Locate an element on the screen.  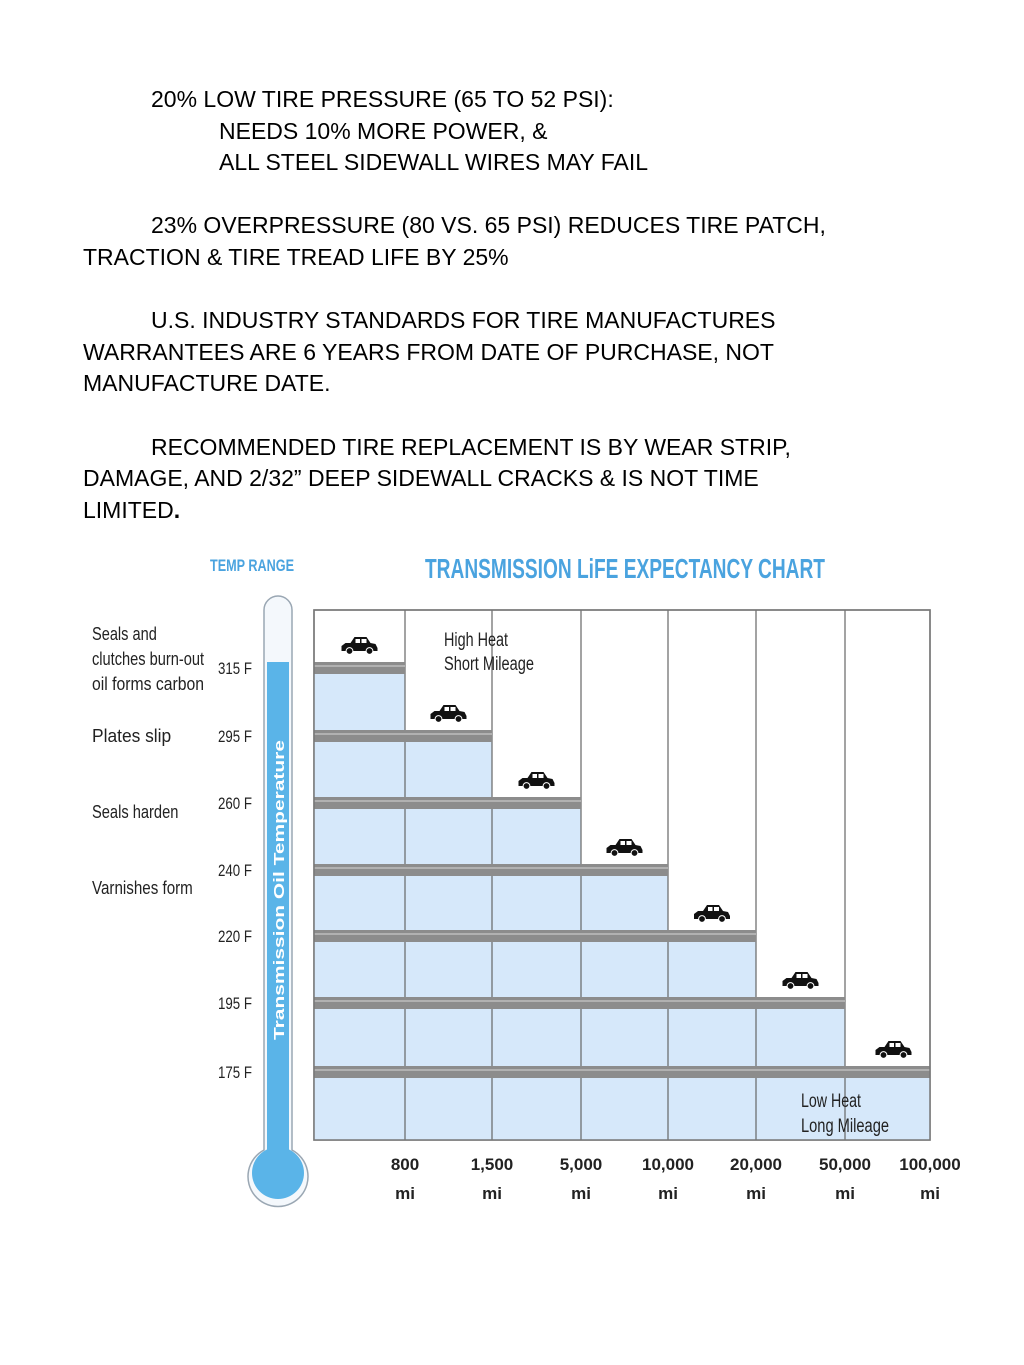
annotation-low-heat: Long Mileage is located at coordinates (845, 1126).